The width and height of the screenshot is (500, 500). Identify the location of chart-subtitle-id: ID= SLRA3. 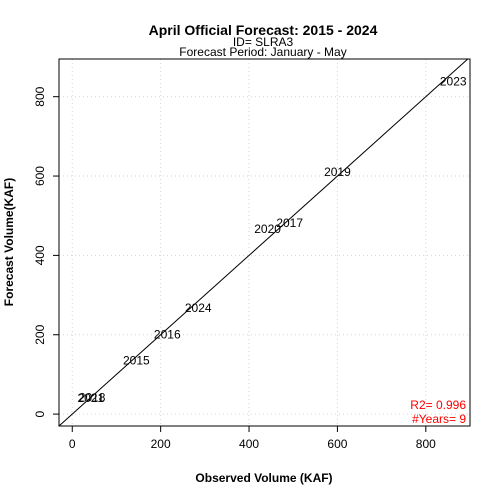
(263, 42).